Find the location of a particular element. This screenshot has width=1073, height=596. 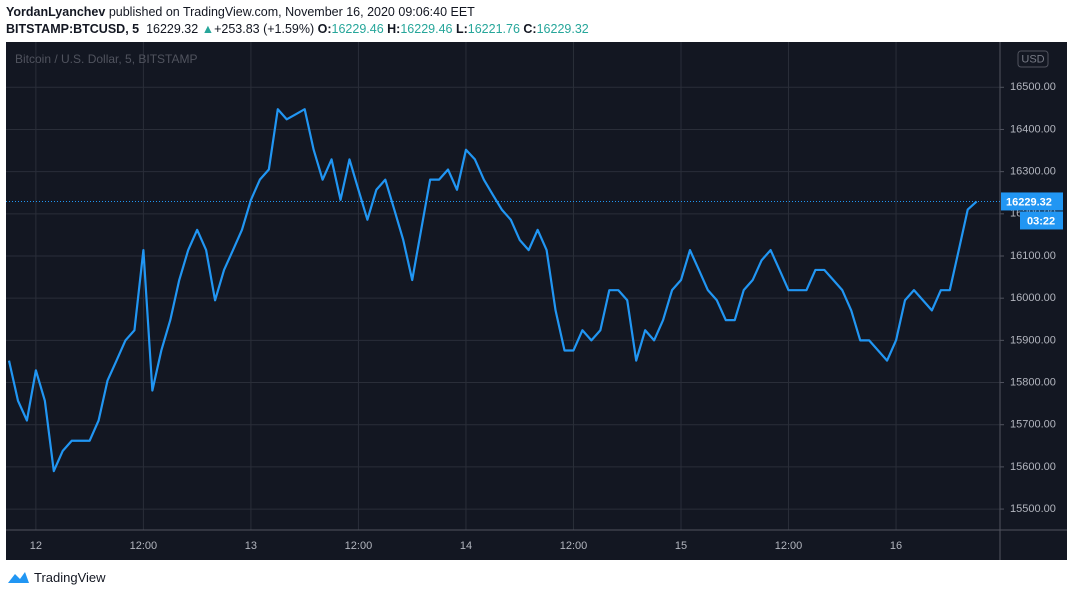

legend-title: Bitcoin / U.S. Dollar, 5, BITSTAMP is located at coordinates (106, 59).